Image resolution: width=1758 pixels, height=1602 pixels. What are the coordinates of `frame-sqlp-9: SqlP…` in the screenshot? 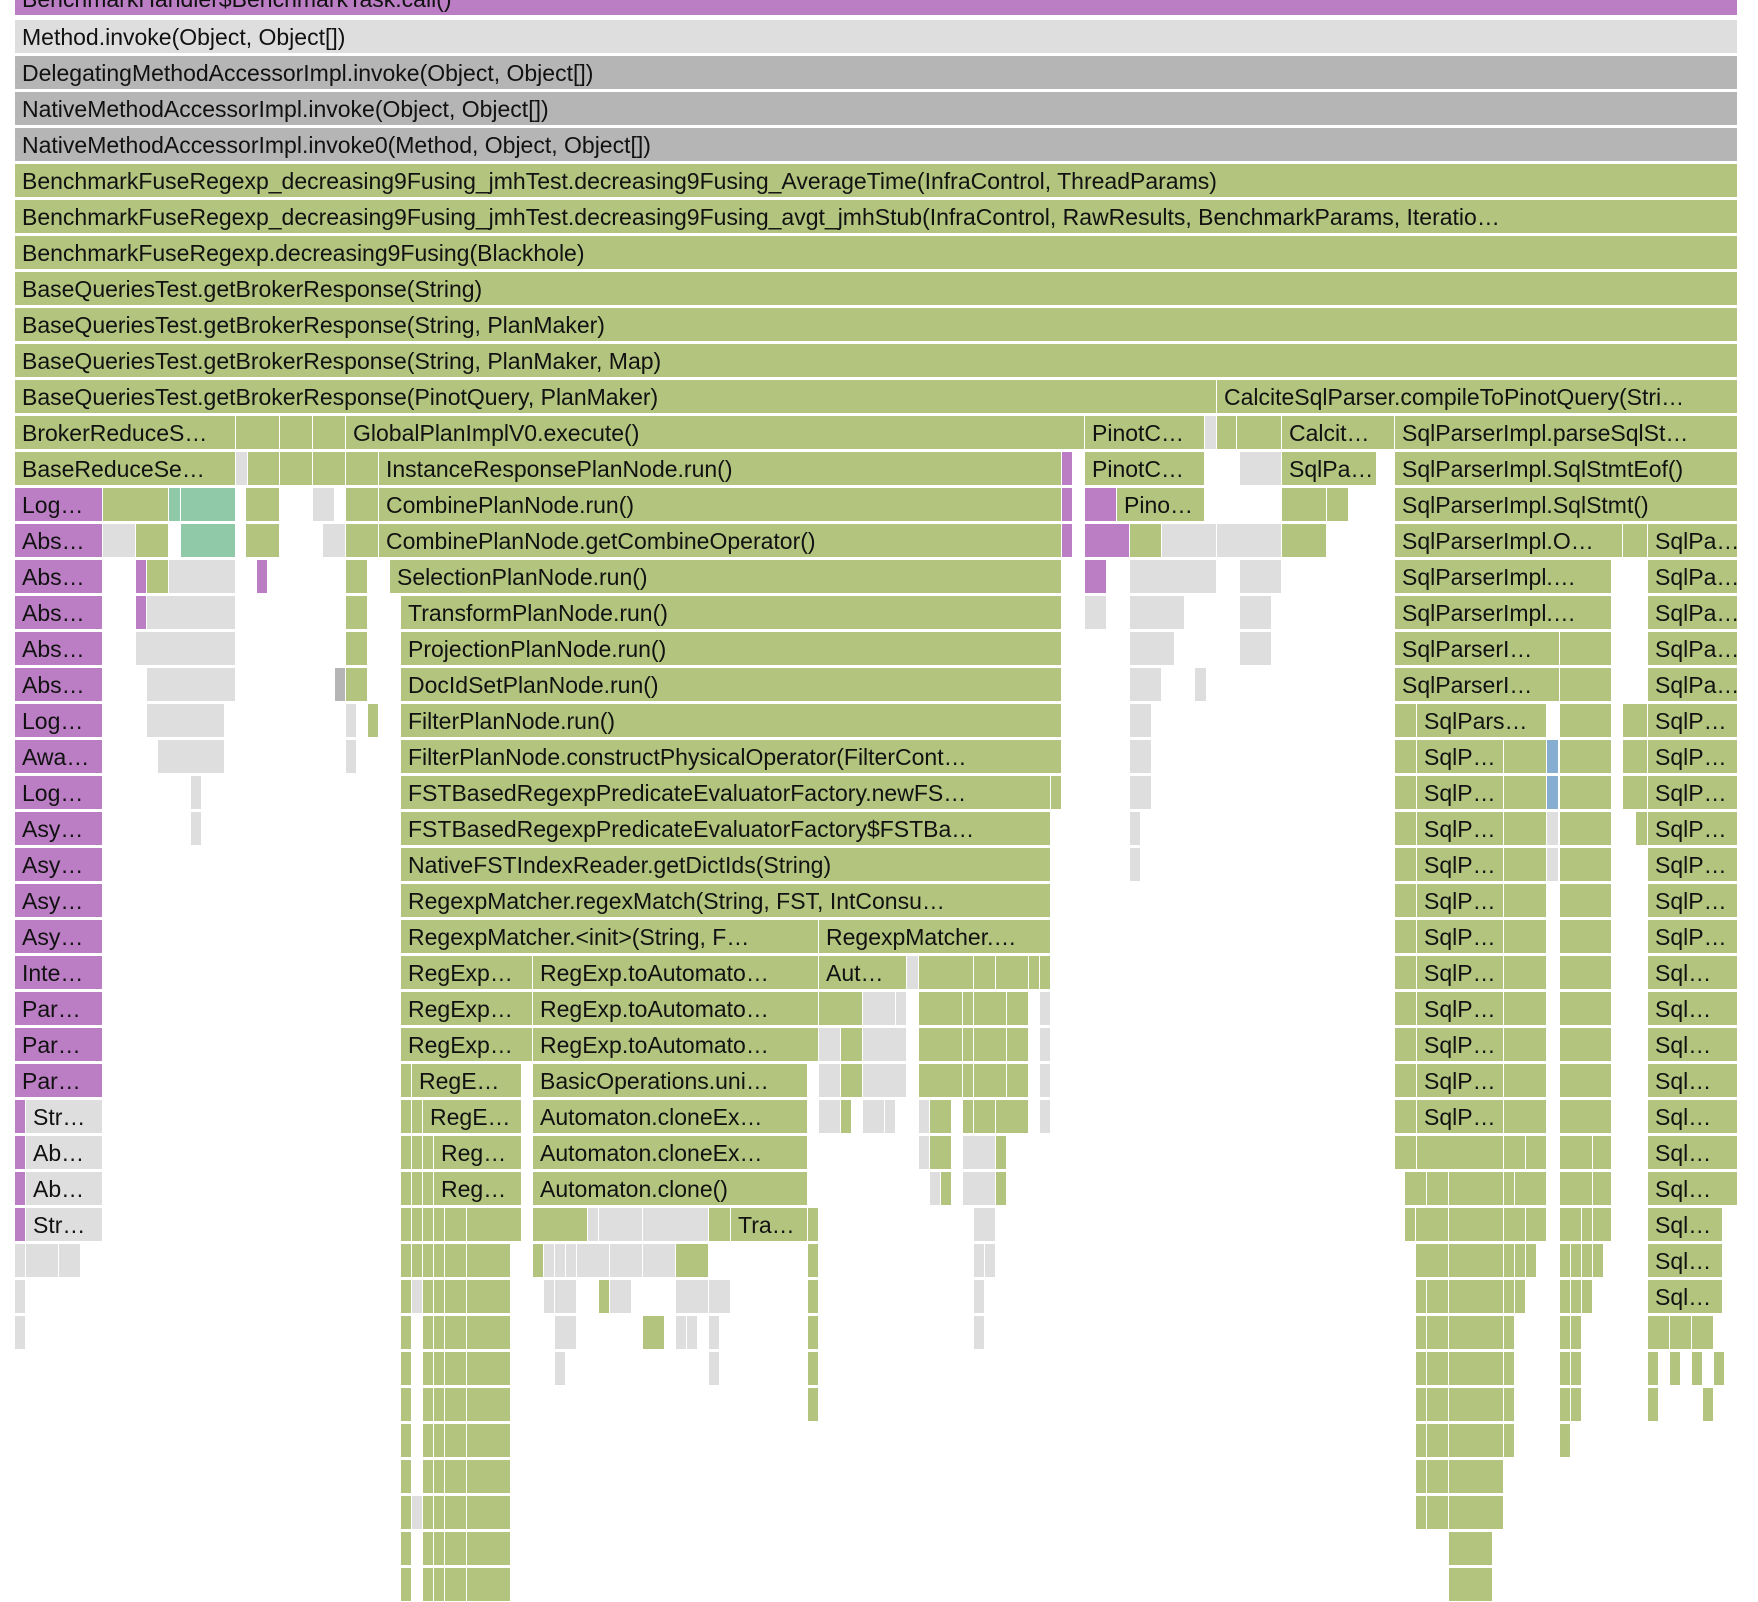 It's located at (1460, 1045).